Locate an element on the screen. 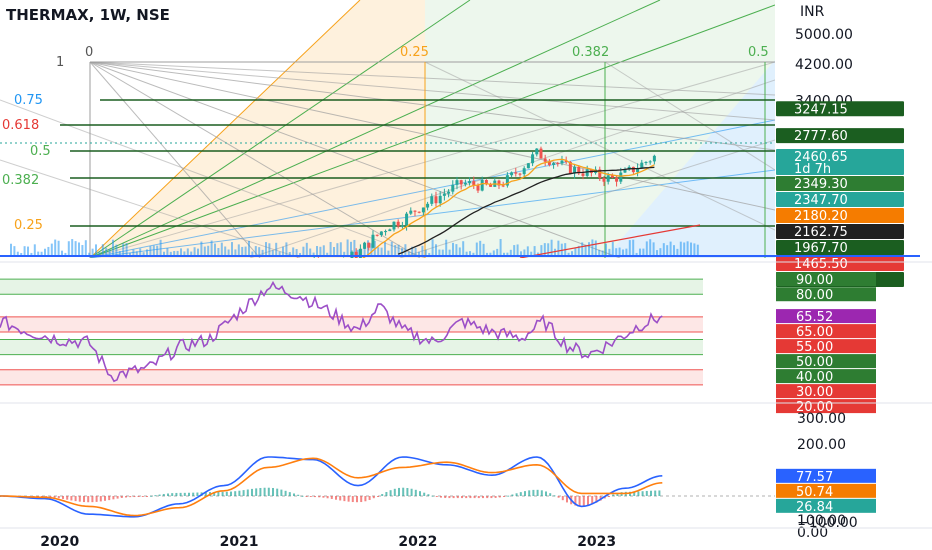 Image resolution: width=932 pixels, height=550 pixels. macd-axis-tick-label: 300.00 is located at coordinates (821, 419).